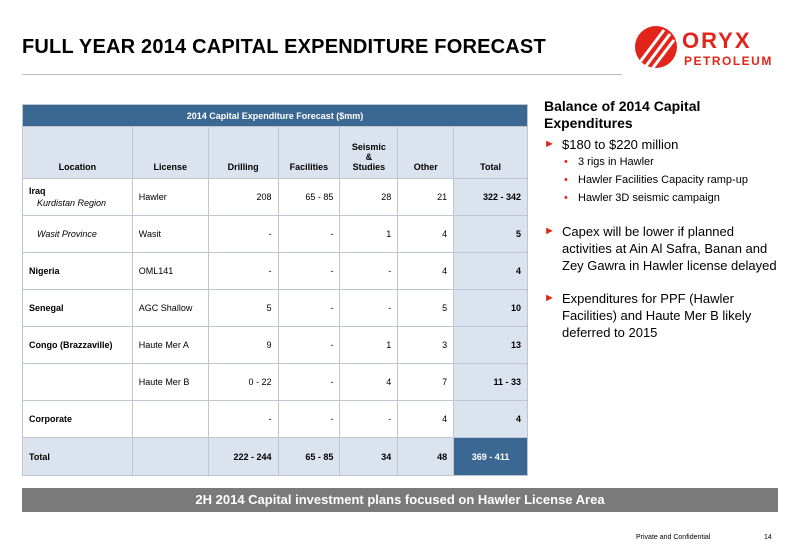 The width and height of the screenshot is (800, 554). I want to click on row-location: Congo (Brazzaville), so click(77, 345).